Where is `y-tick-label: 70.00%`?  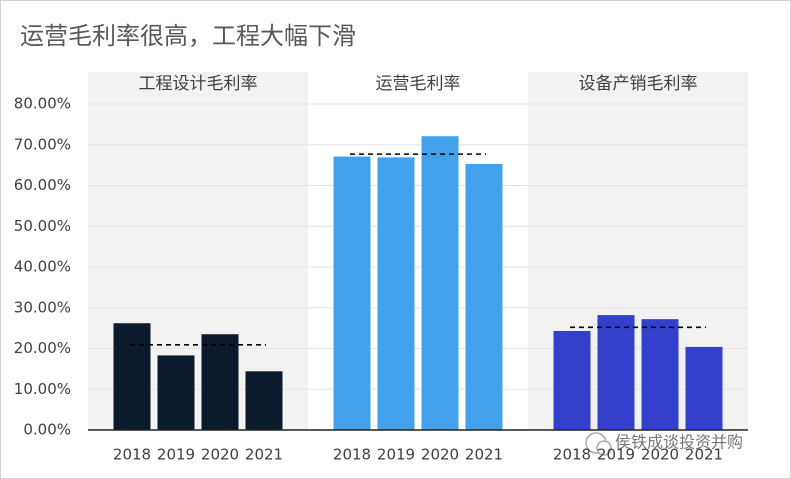
y-tick-label: 70.00% is located at coordinates (42, 144).